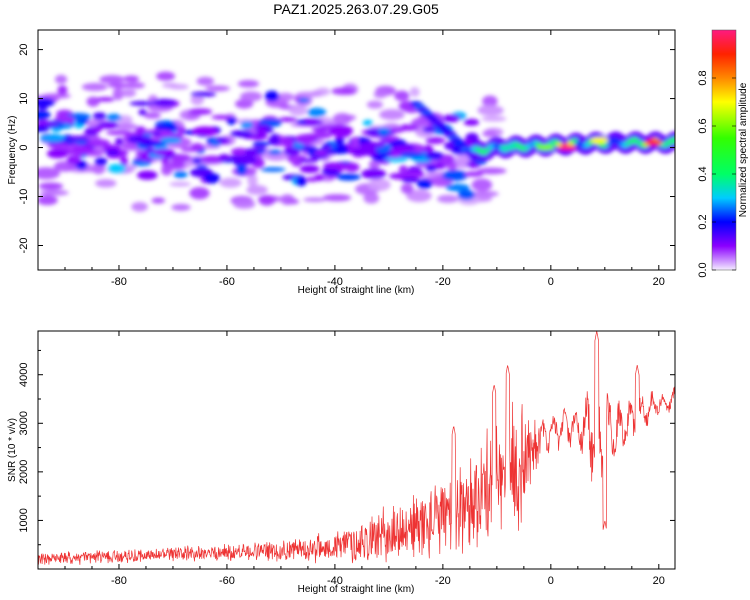 The image size is (750, 600). What do you see at coordinates (703, 269) in the screenshot?
I see `colorbar-tick-label: 0.0` at bounding box center [703, 269].